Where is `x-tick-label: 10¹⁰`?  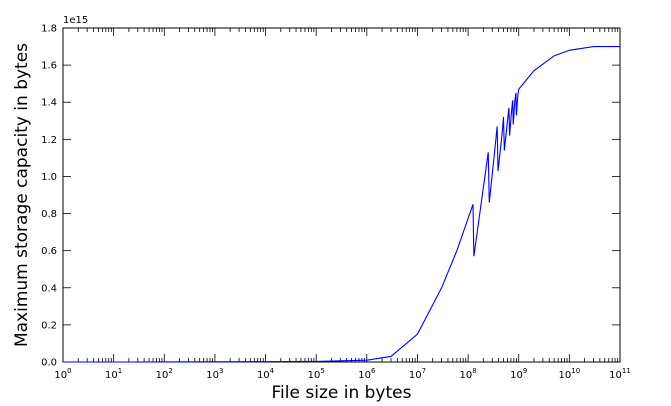
x-tick-label: 10¹⁰ is located at coordinates (570, 374).